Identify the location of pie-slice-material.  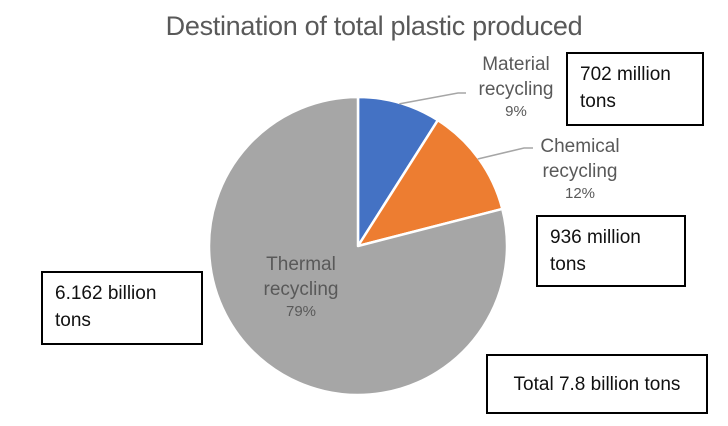
(398, 171).